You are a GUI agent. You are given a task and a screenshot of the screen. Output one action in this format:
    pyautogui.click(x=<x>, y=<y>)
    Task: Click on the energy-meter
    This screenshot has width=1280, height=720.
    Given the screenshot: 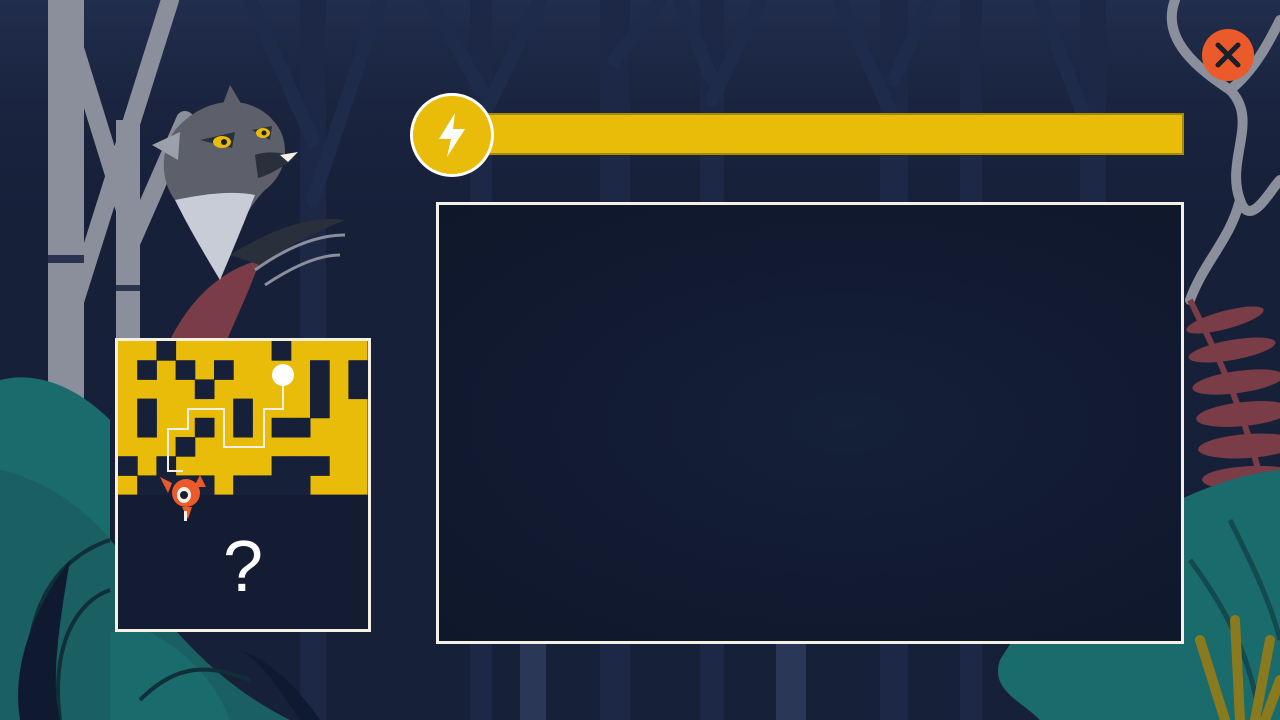 What is the action you would take?
    pyautogui.click(x=798, y=135)
    